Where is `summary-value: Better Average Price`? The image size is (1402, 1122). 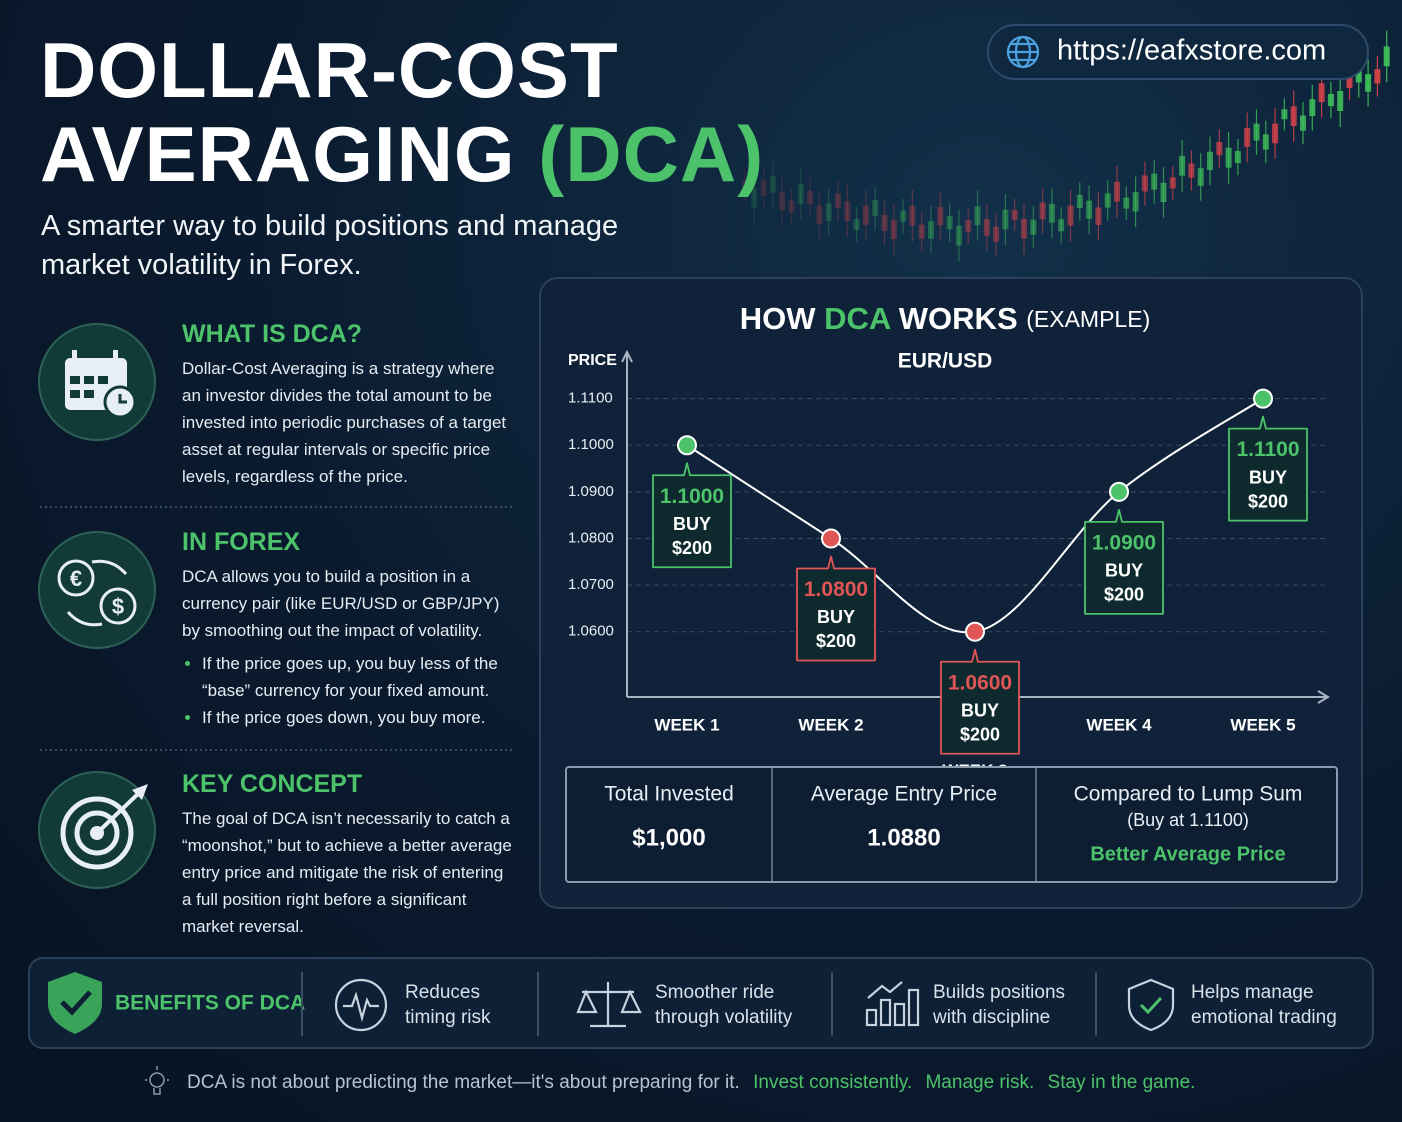
summary-value: Better Average Price is located at coordinates (1187, 854).